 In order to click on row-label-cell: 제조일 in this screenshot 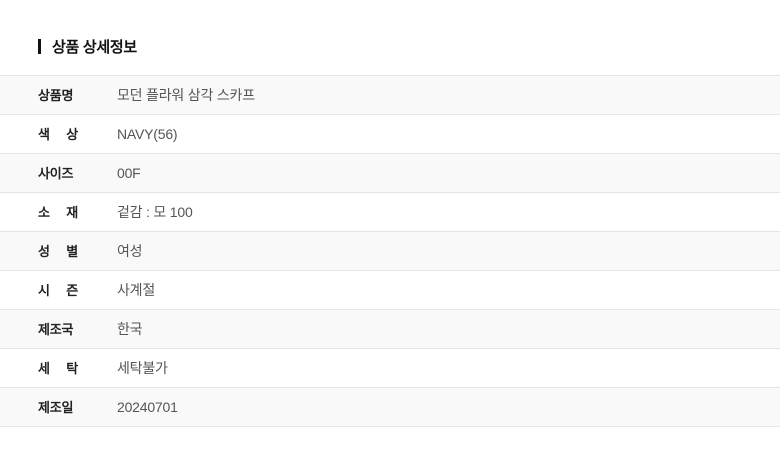, I will do `click(58, 407)`.